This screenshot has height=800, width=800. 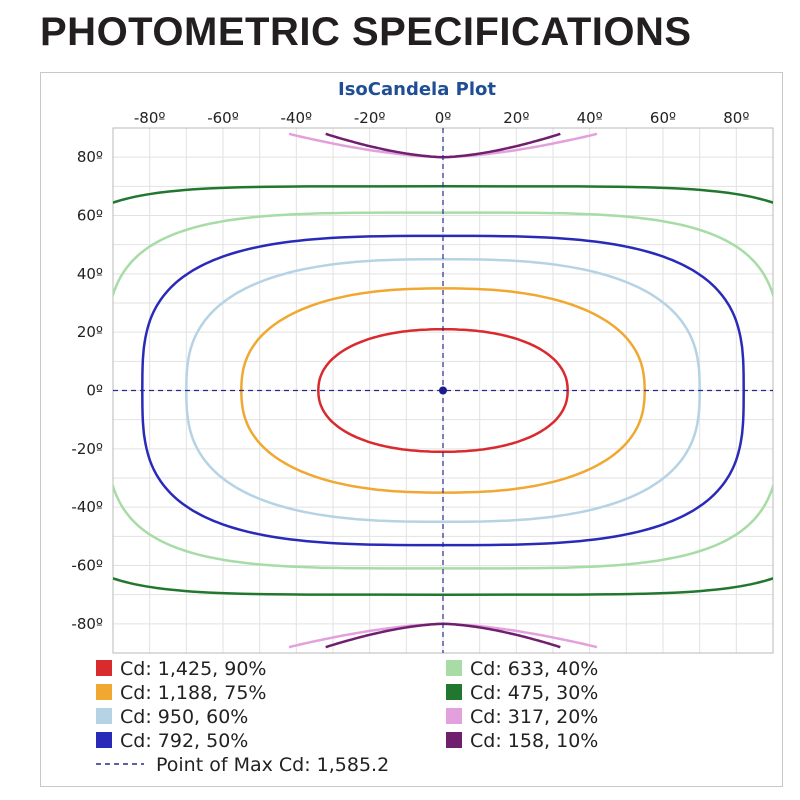 What do you see at coordinates (663, 118) in the screenshot?
I see `x-tick-label: 60º` at bounding box center [663, 118].